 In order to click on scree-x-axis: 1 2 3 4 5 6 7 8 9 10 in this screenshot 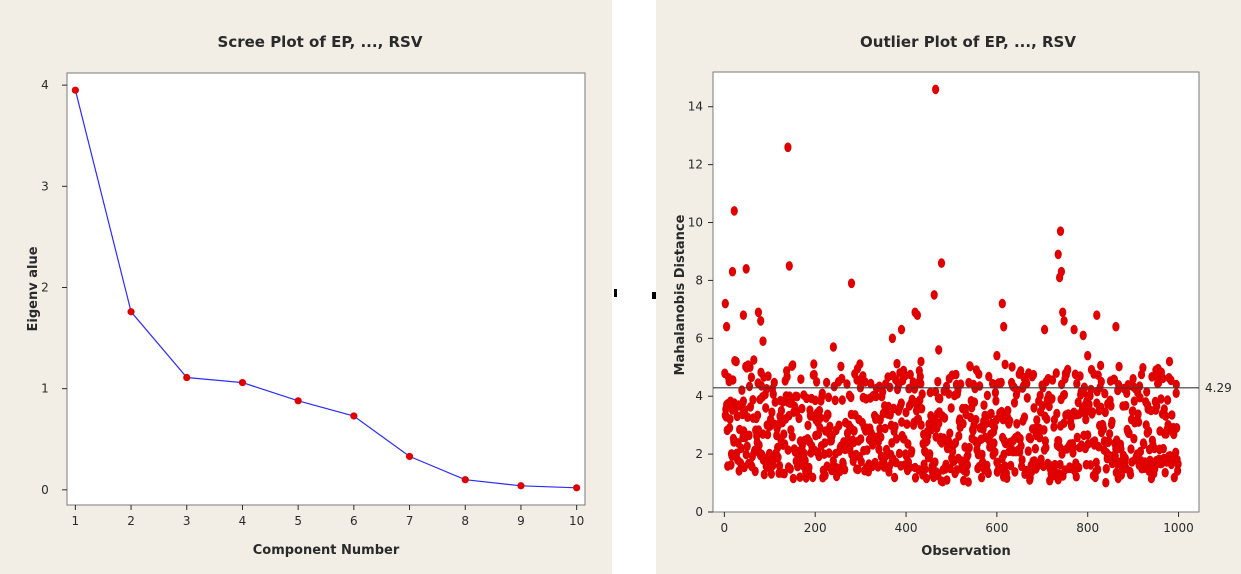, I will do `click(328, 516)`.